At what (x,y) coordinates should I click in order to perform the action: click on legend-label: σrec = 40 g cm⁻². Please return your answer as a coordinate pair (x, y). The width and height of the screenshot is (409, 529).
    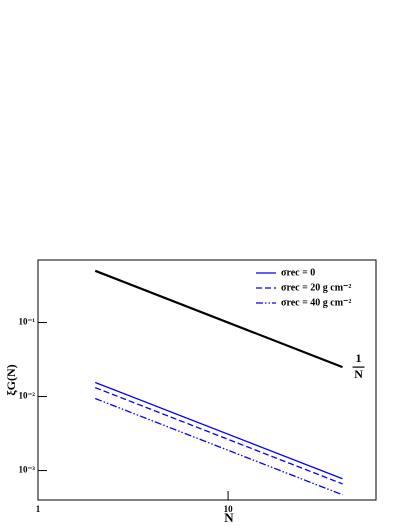
    Looking at the image, I should click on (316, 302).